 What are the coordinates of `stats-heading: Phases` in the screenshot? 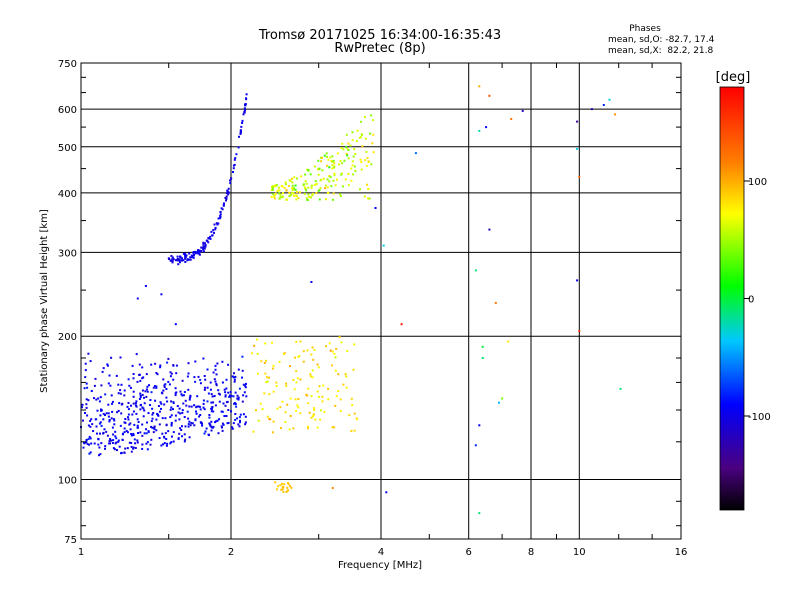 It's located at (645, 29).